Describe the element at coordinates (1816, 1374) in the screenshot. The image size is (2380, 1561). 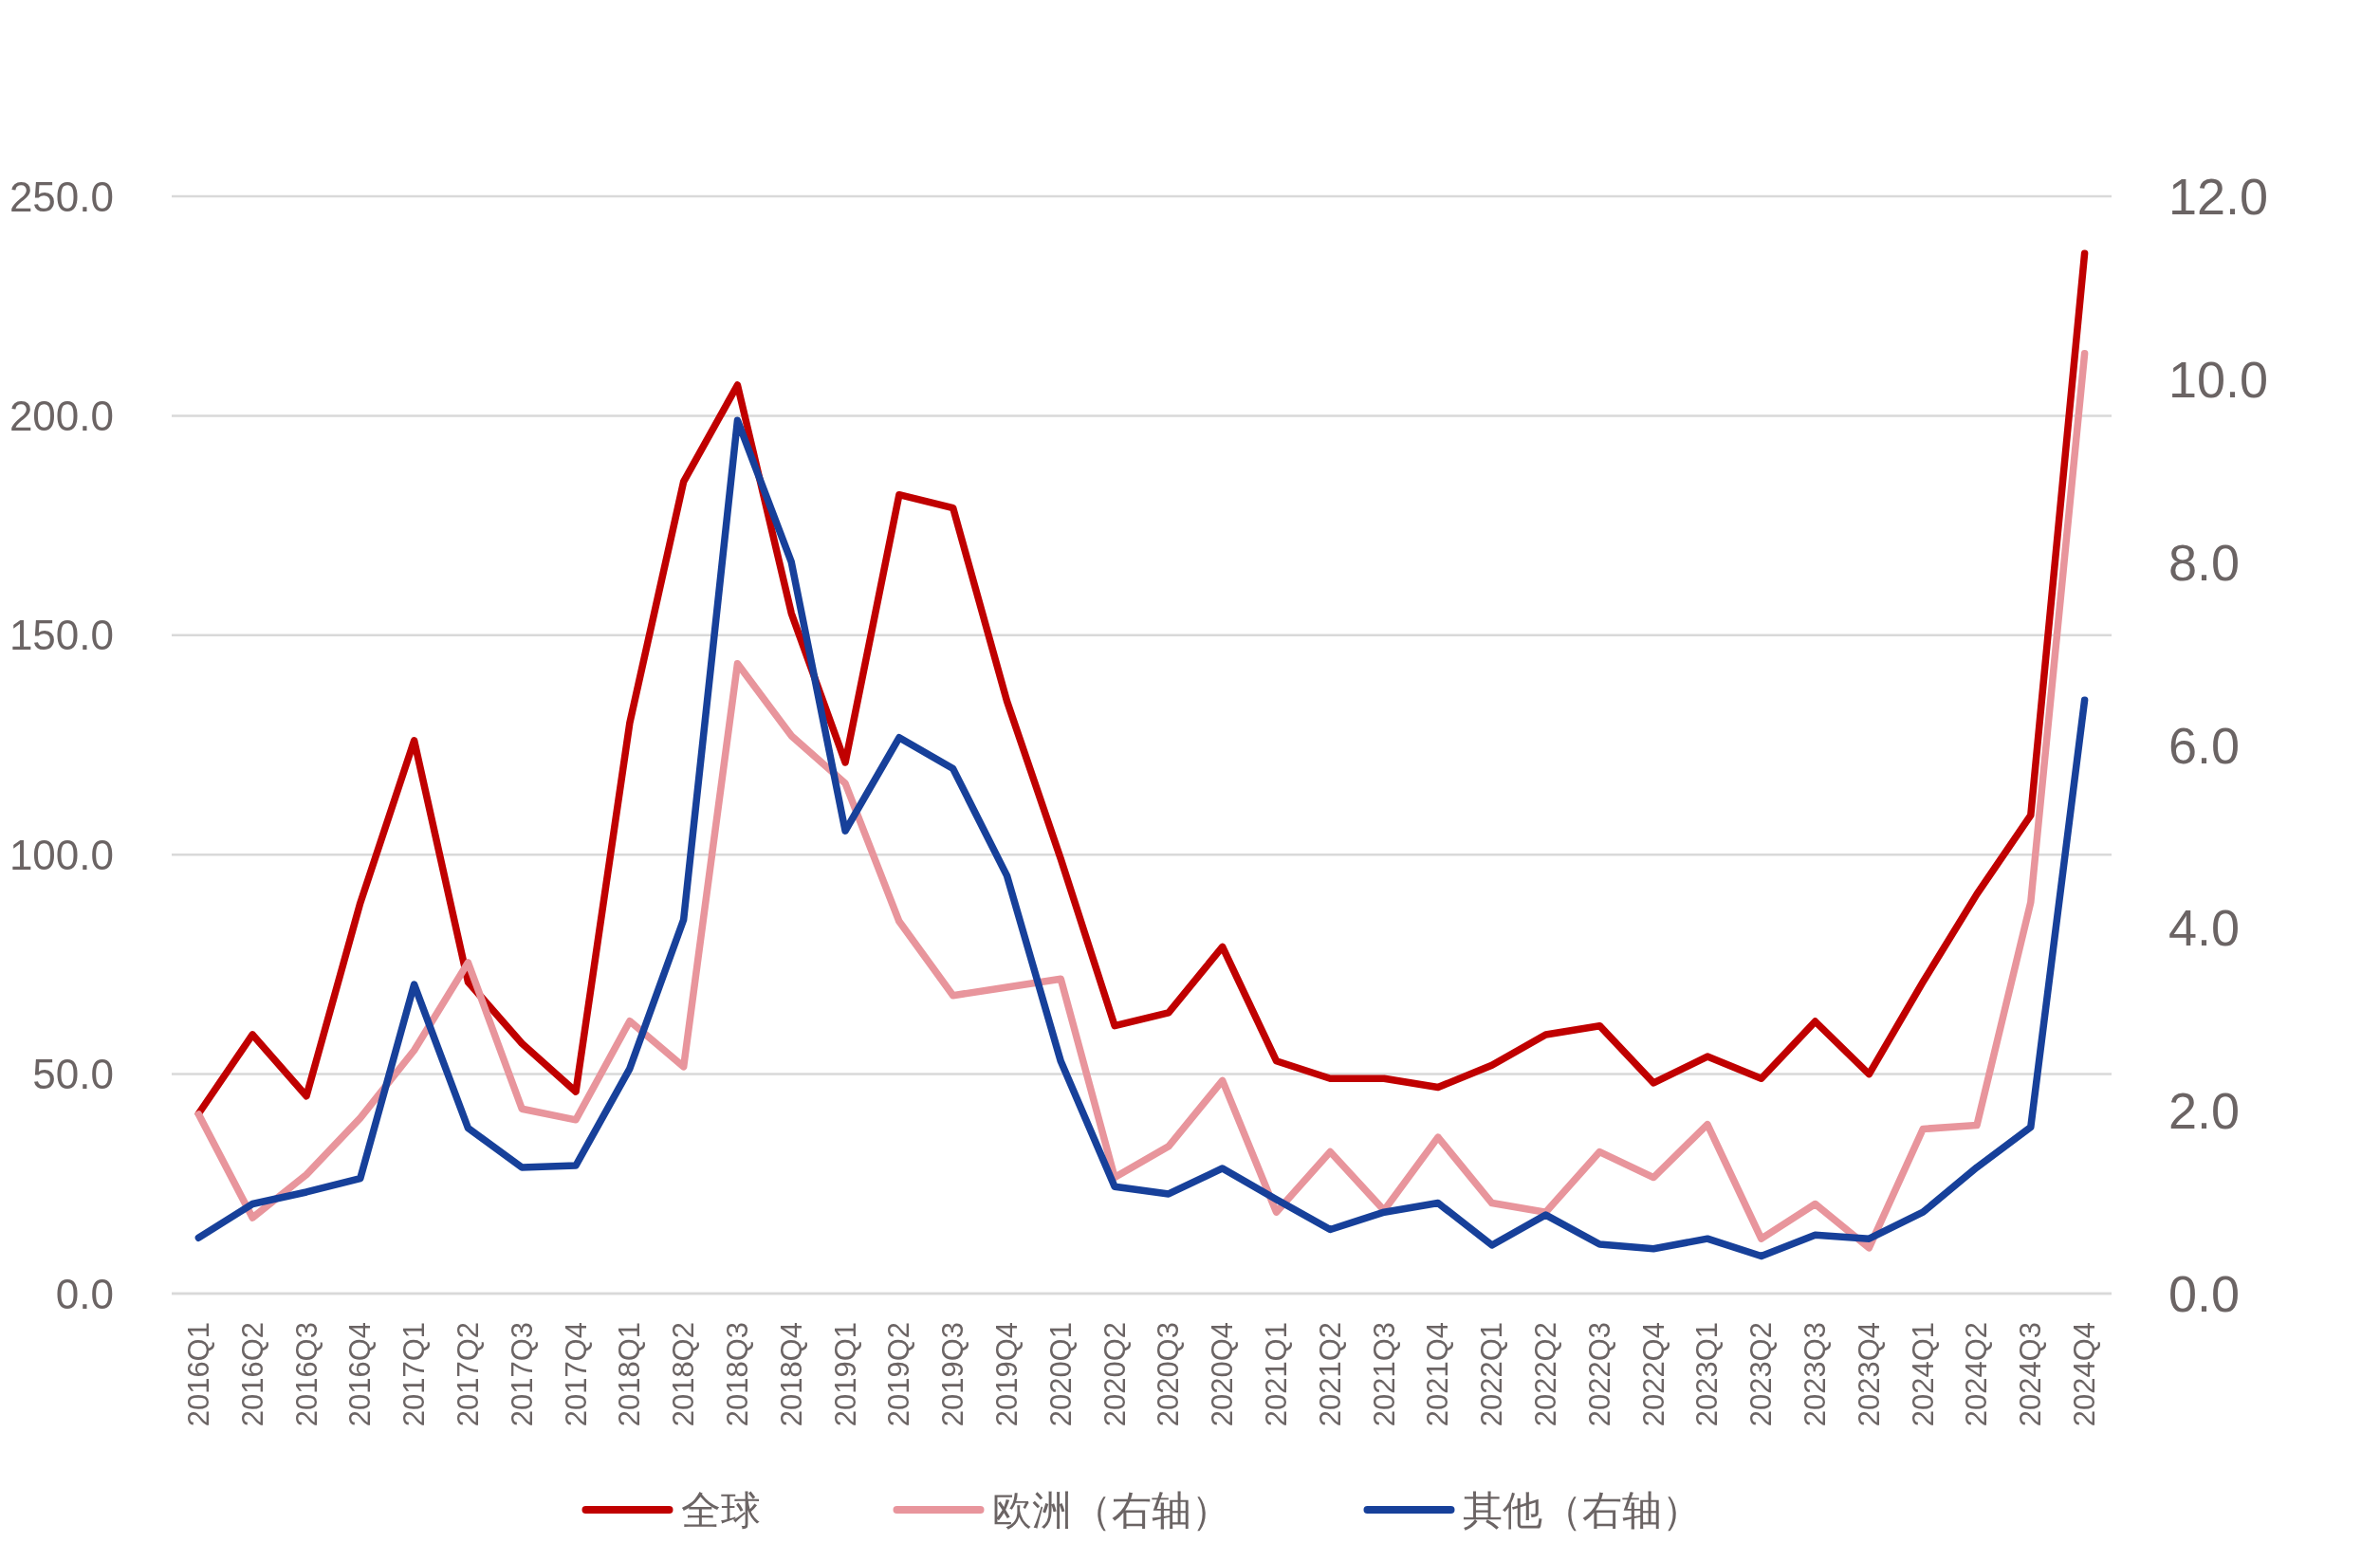
I see `x-tick-label: 2023Q3` at that location.